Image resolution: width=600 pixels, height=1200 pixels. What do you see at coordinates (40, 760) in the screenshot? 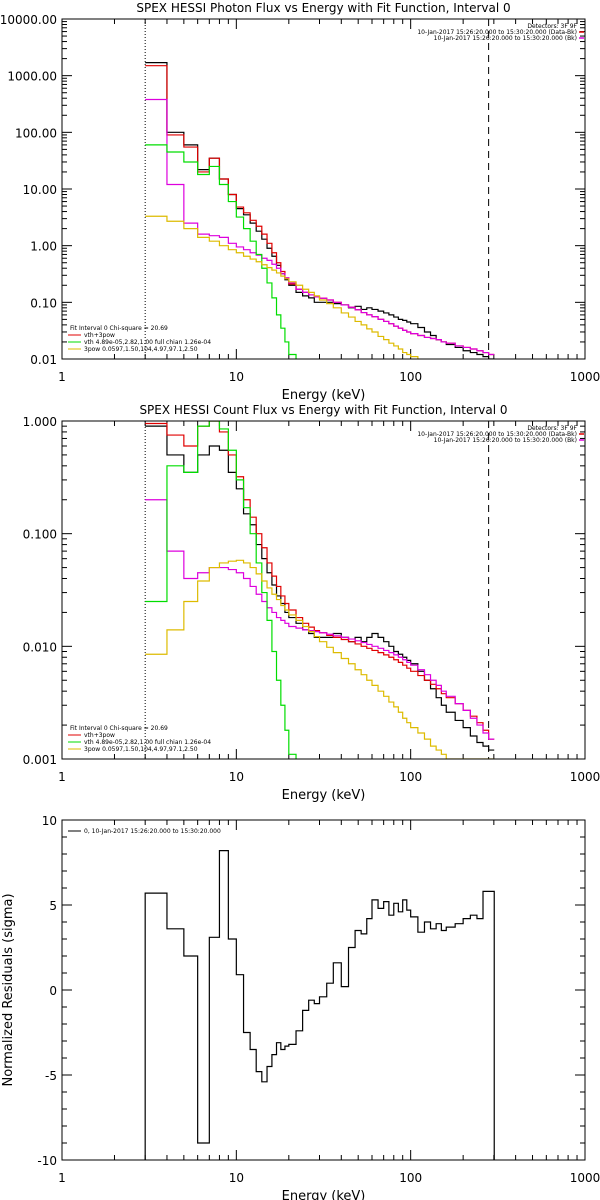
I see `y-tick-label: 0.001` at bounding box center [40, 760].